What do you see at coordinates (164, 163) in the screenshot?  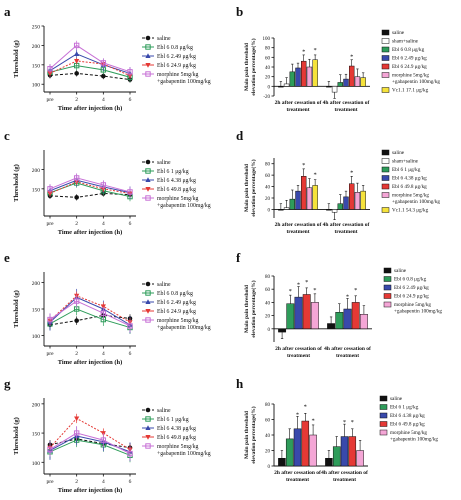 I see `line-c-legend-label: saline` at bounding box center [164, 163].